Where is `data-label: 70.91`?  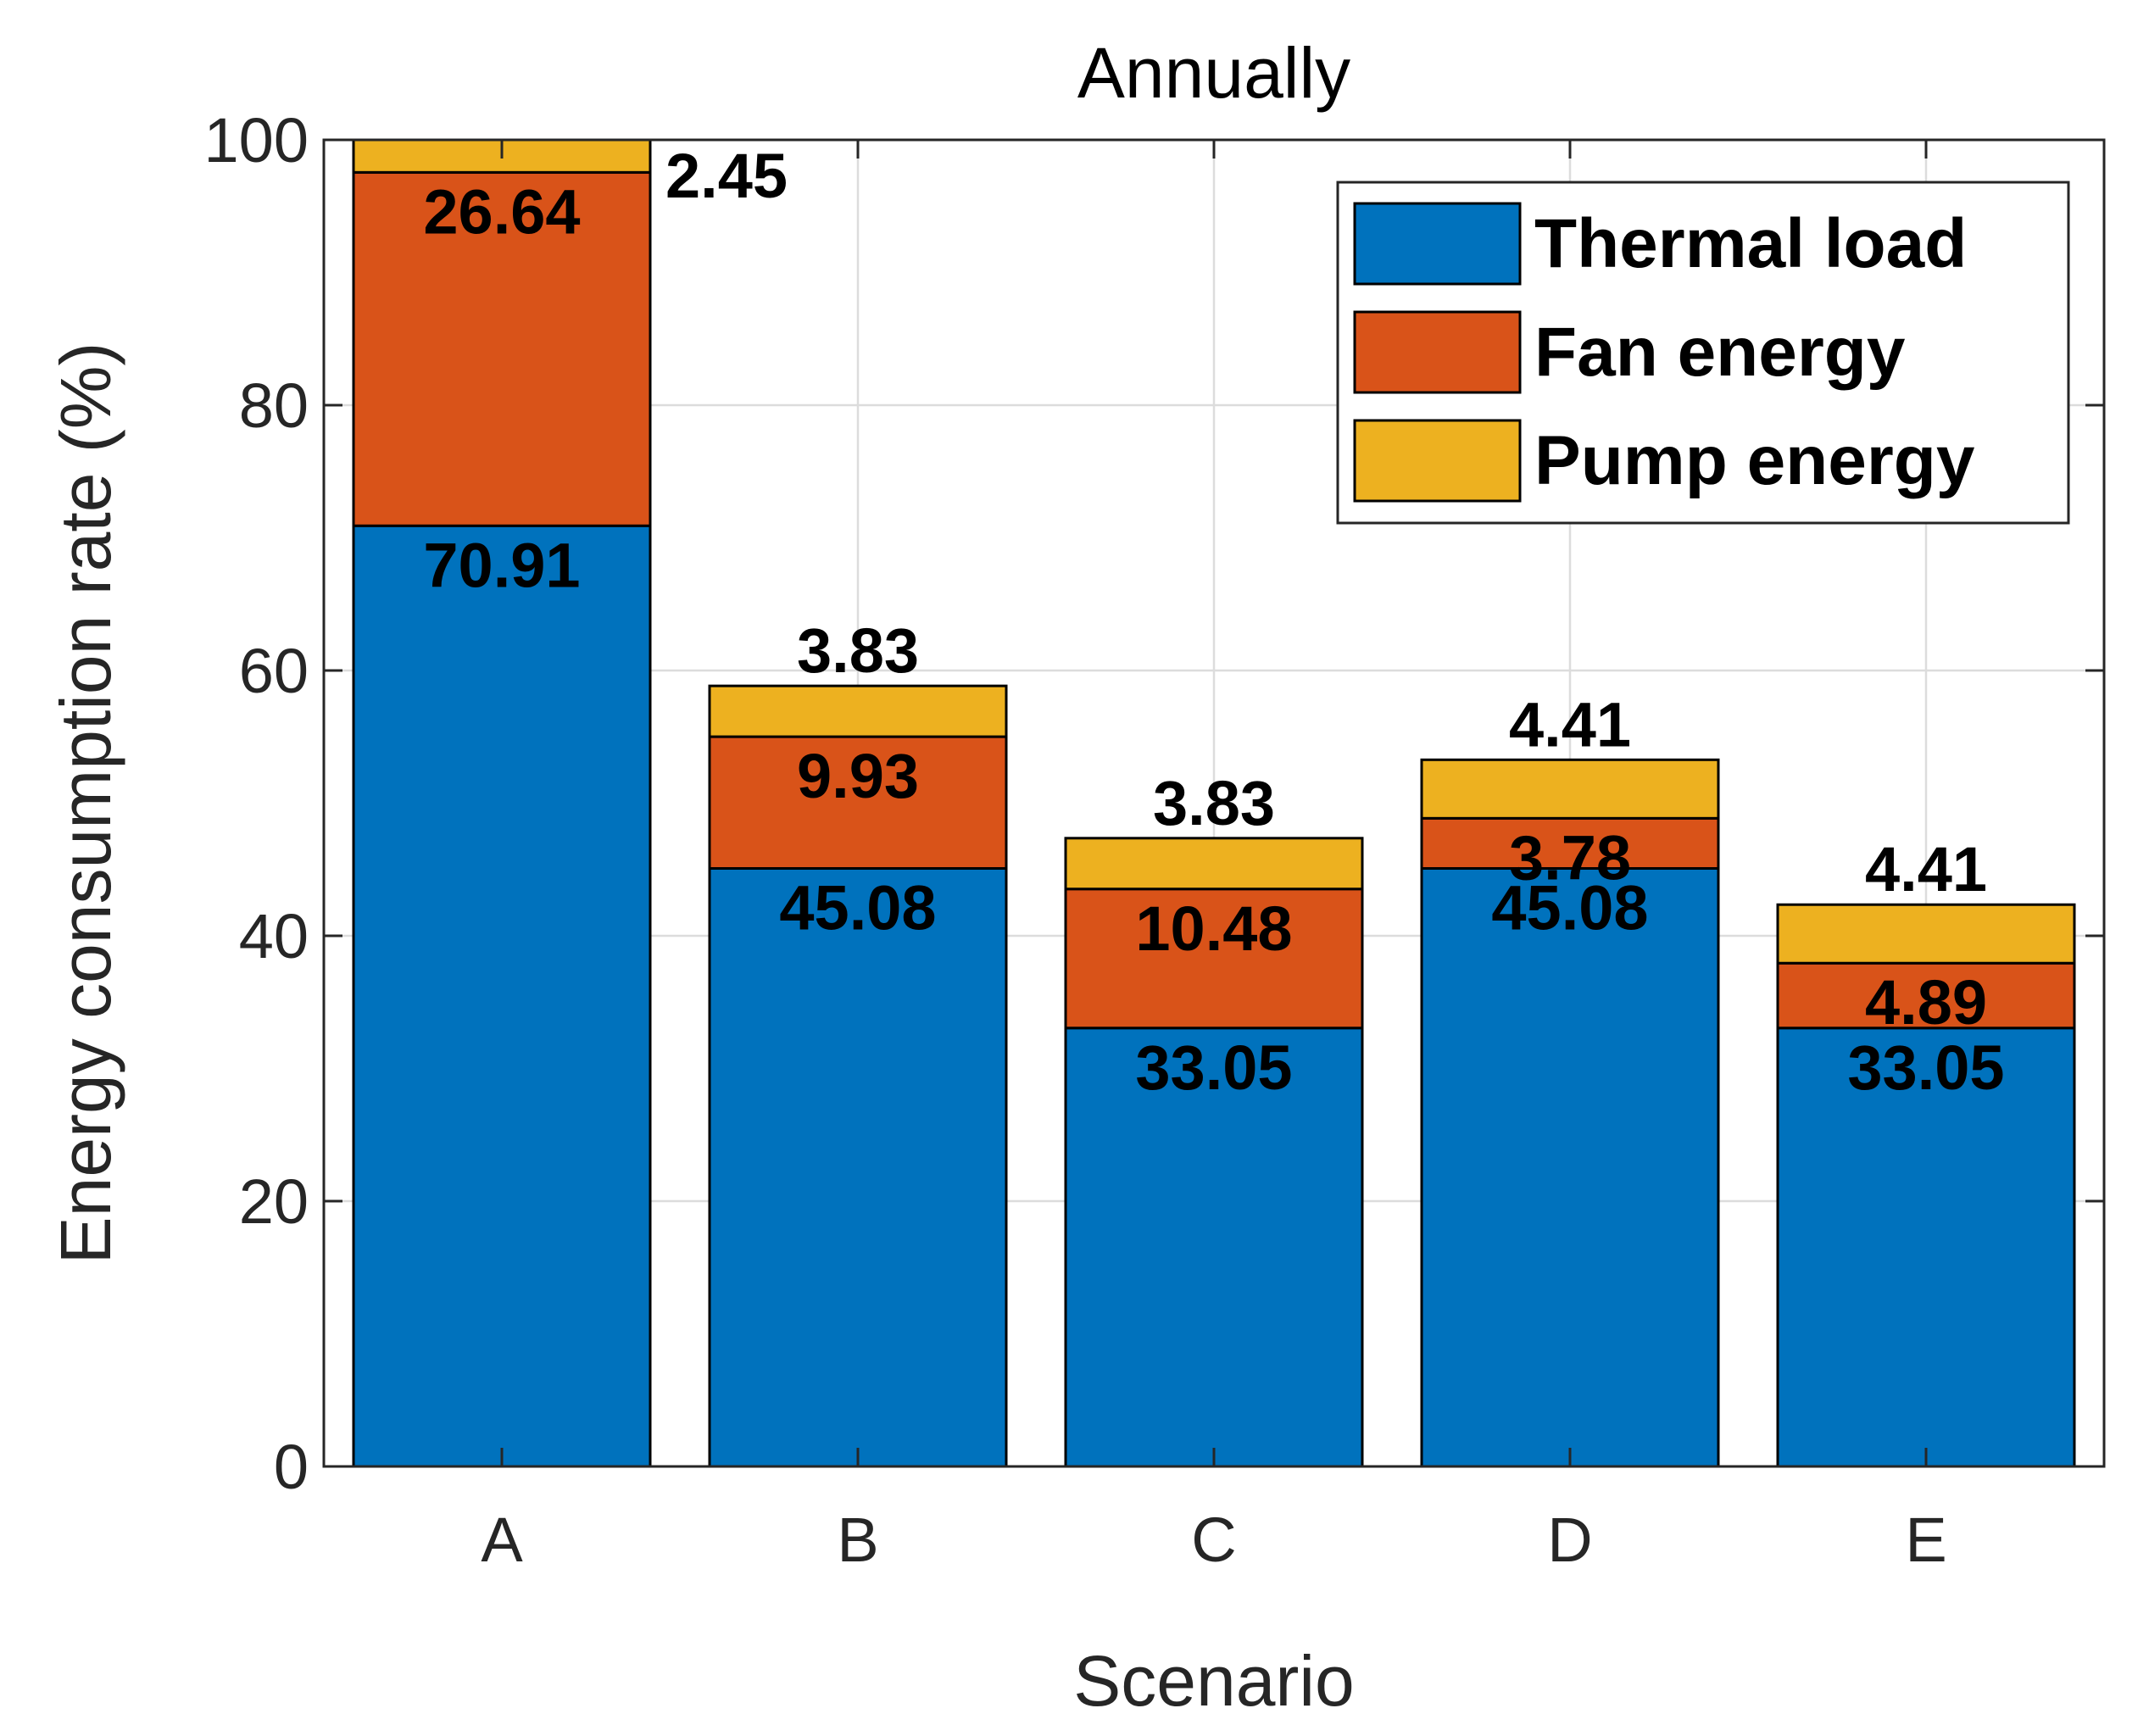 data-label: 70.91 is located at coordinates (501, 565).